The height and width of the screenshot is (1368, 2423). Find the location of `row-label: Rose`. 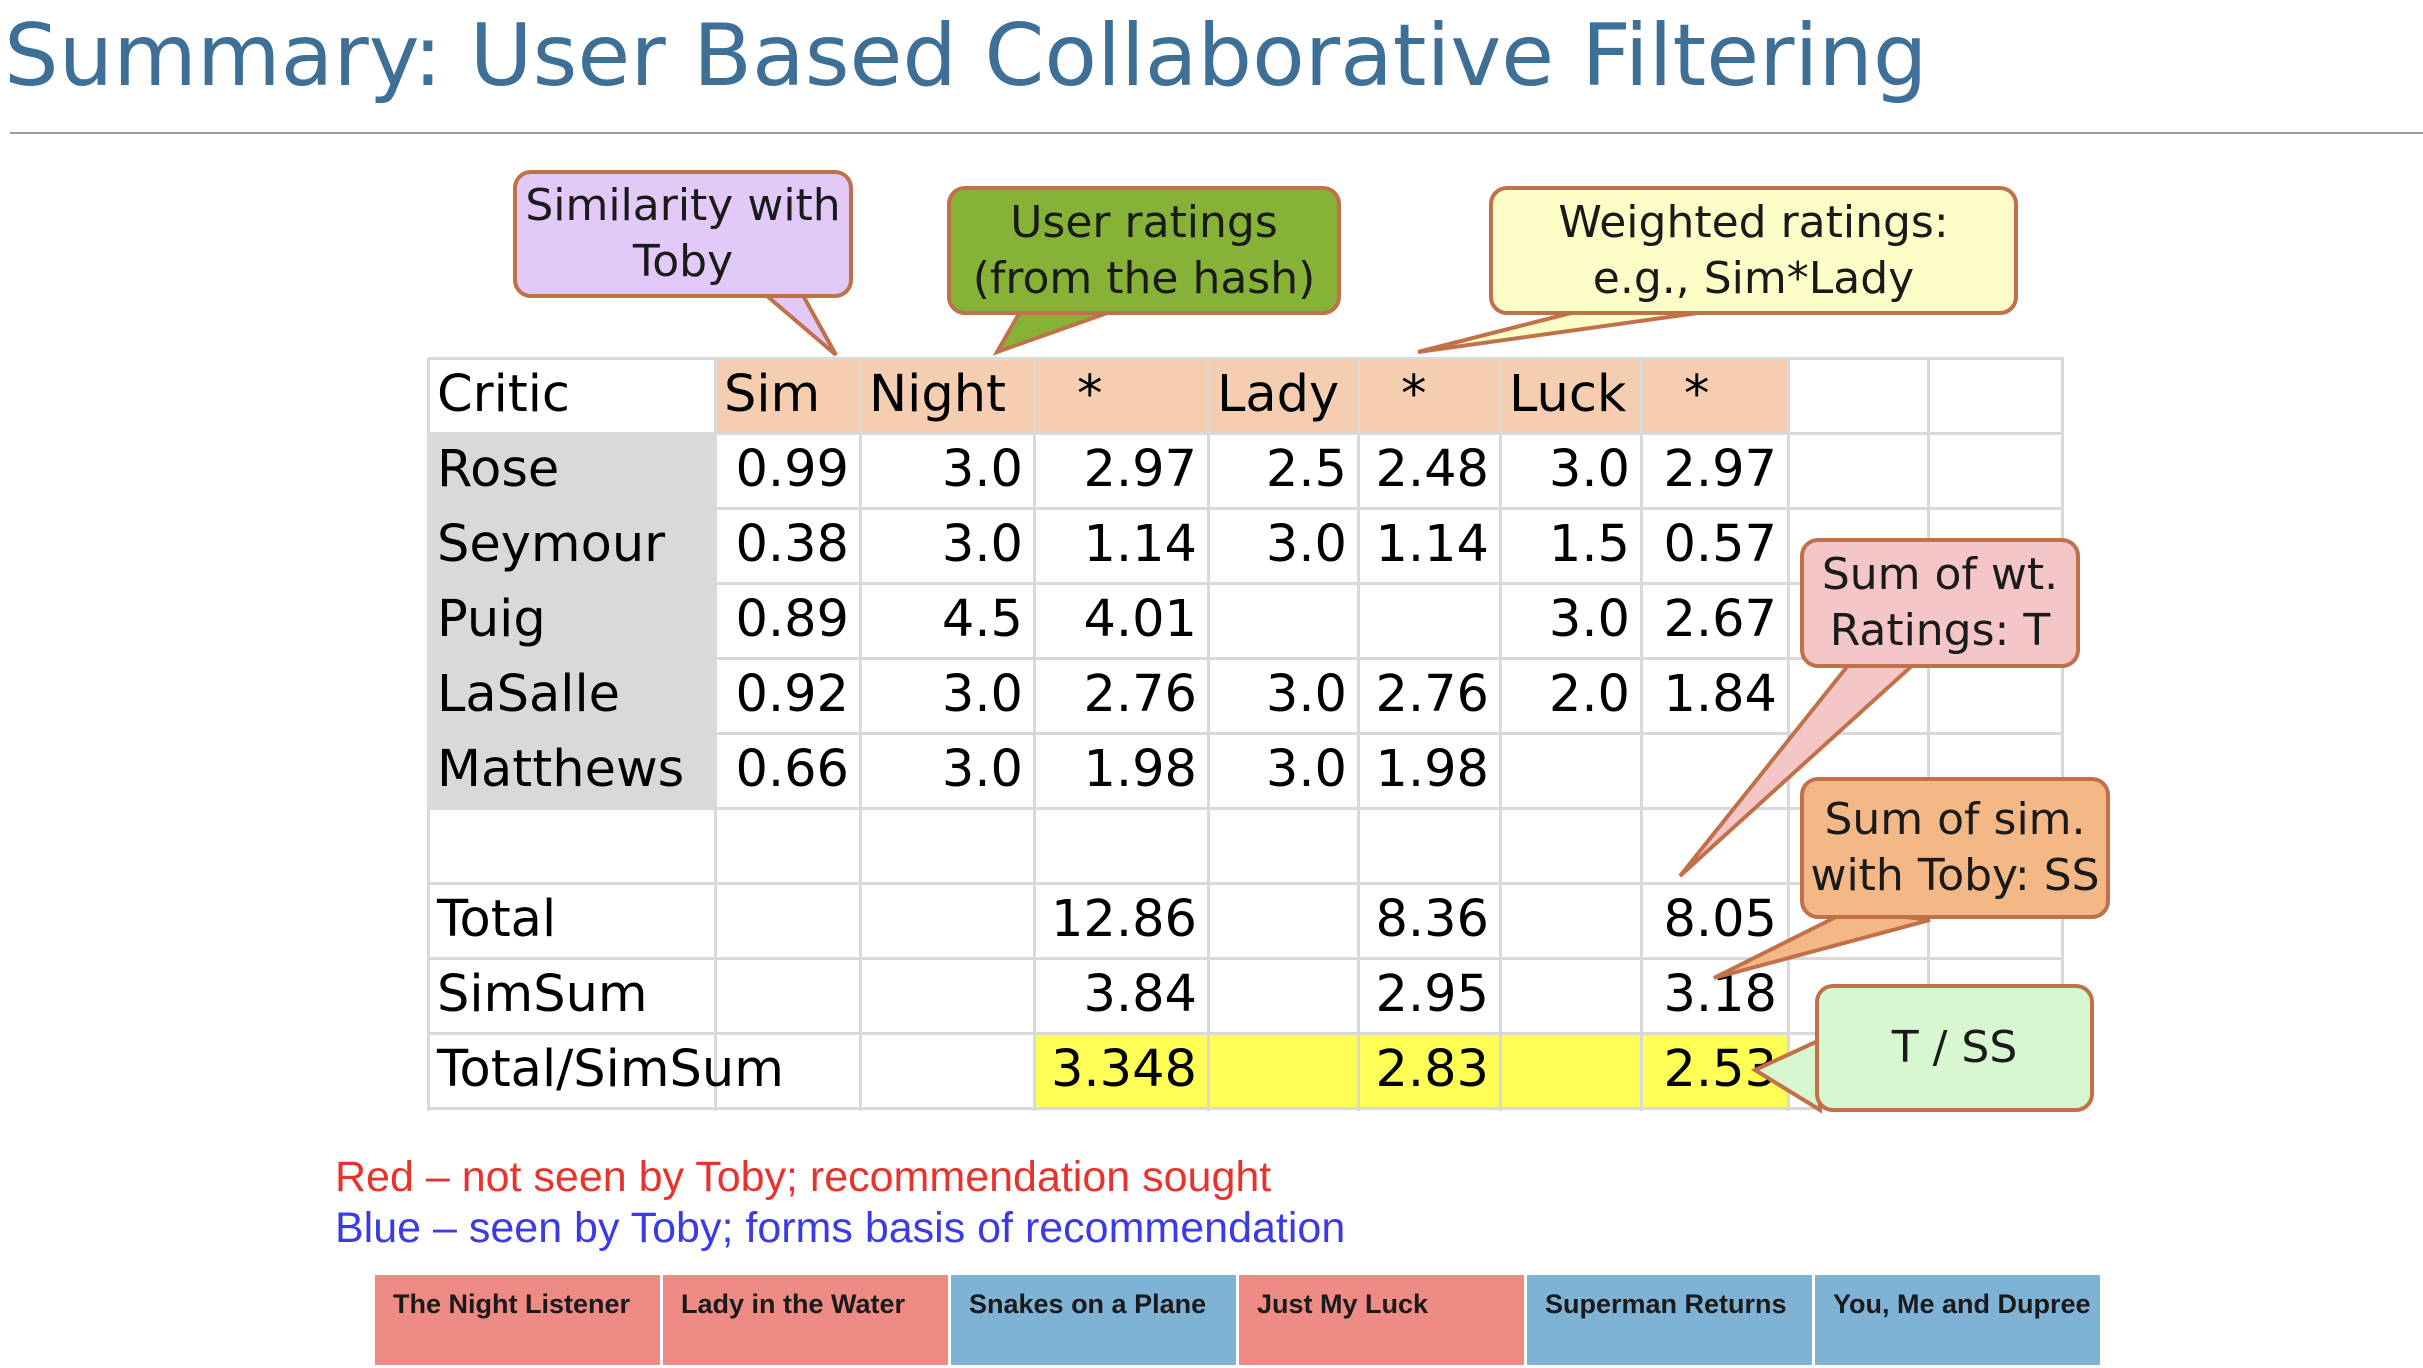

row-label: Rose is located at coordinates (498, 469).